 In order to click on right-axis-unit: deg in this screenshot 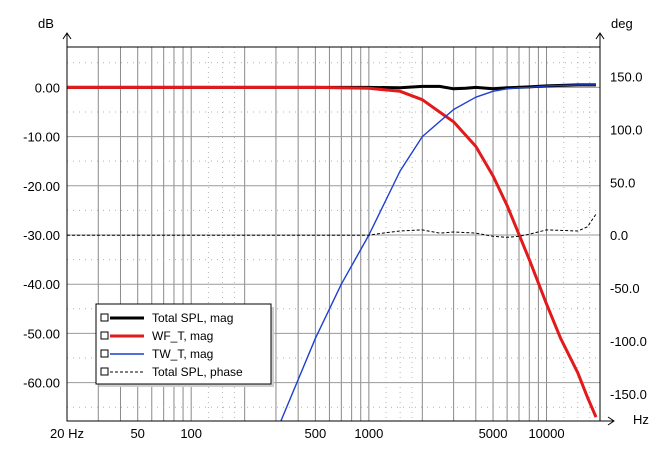, I will do `click(622, 23)`.